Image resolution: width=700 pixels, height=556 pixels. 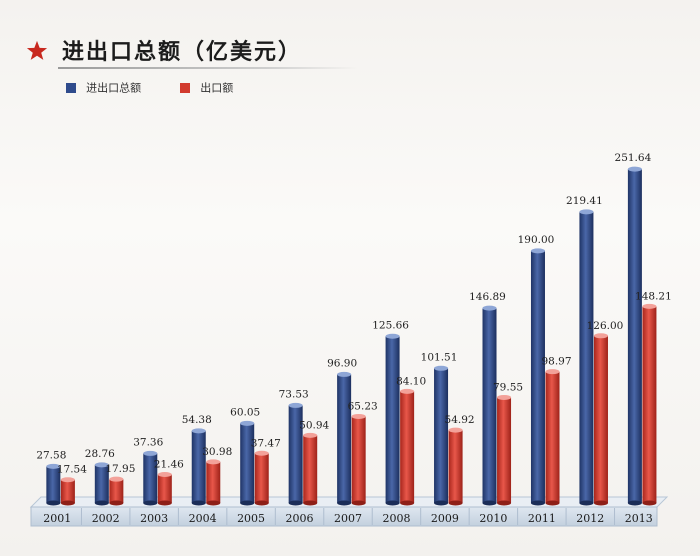 I want to click on chart-legend: 进出口总额 出口额, so click(x=166, y=85).